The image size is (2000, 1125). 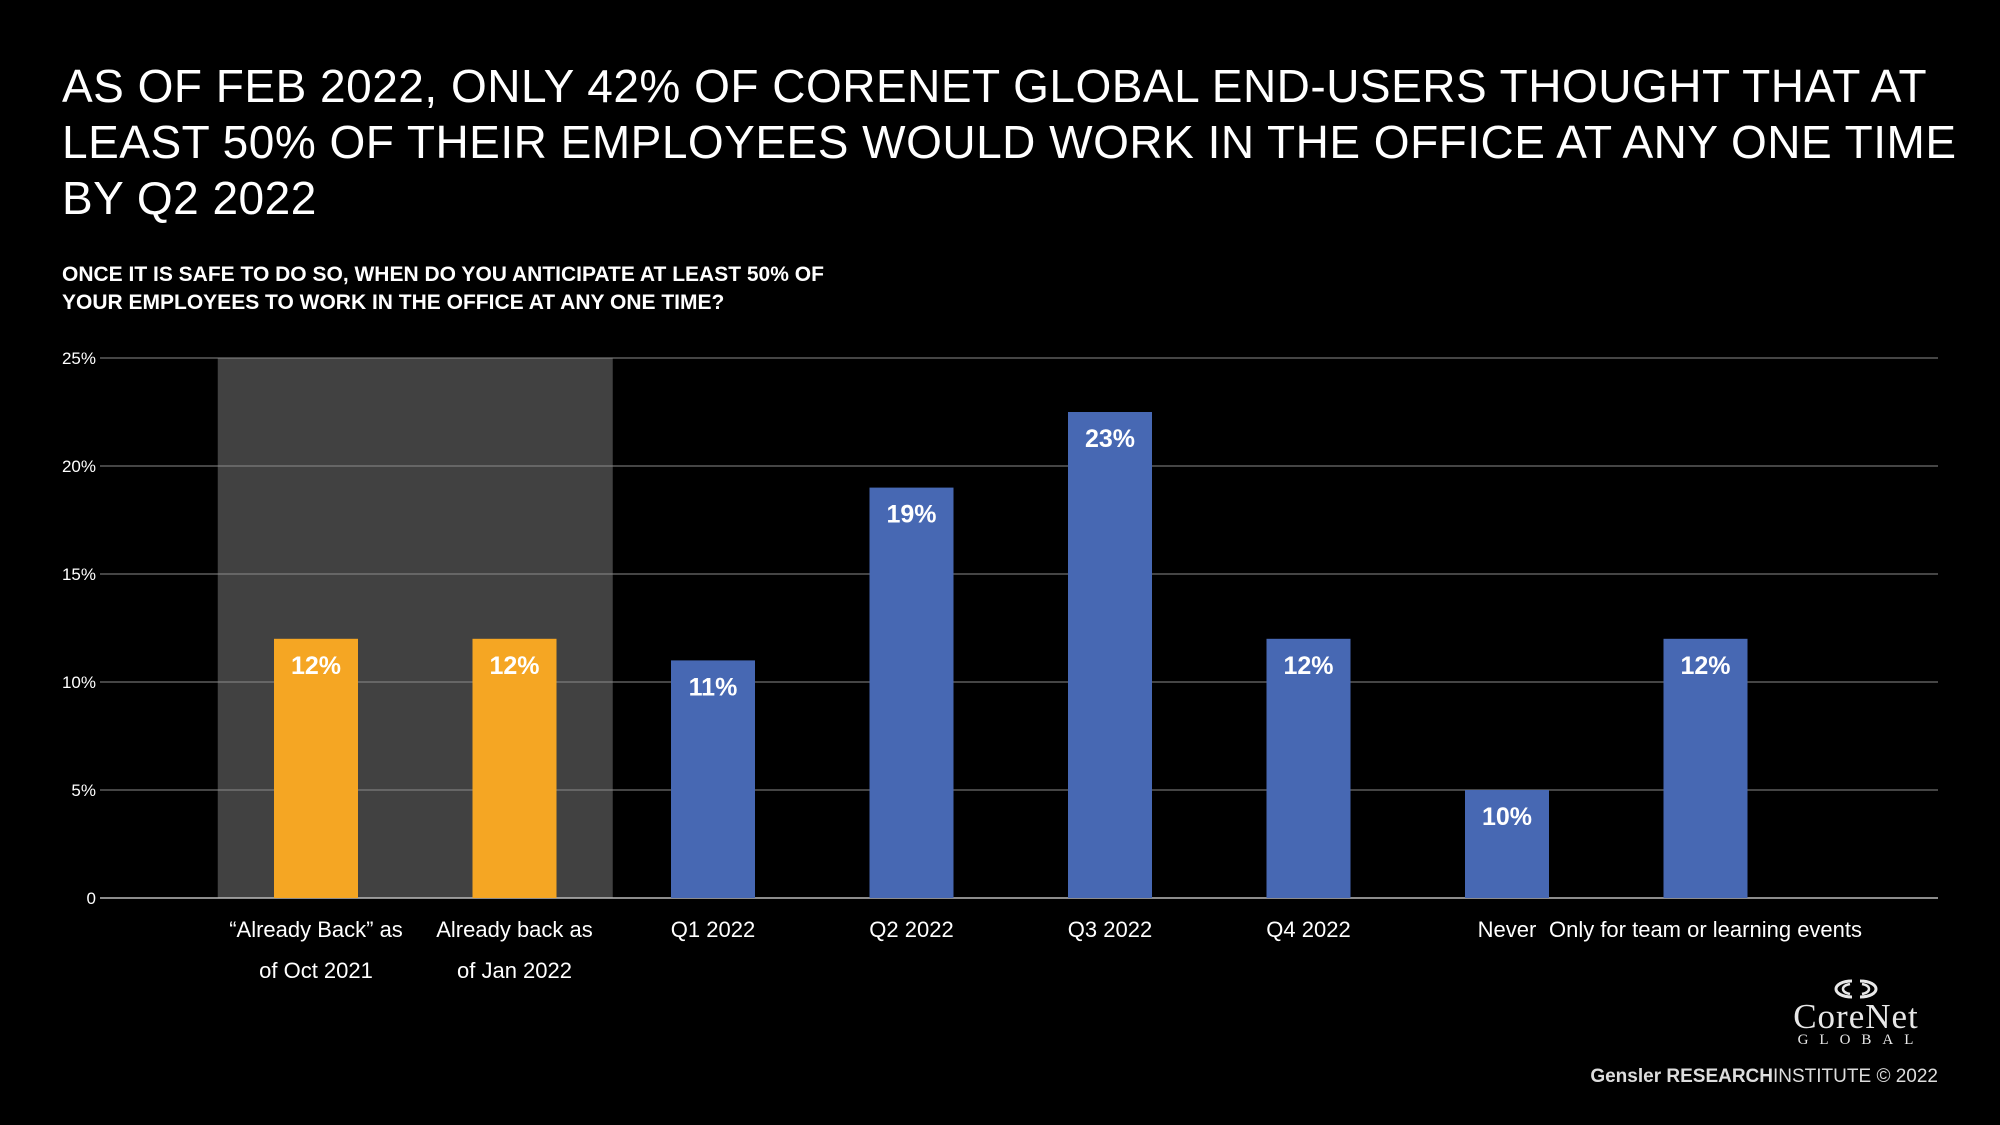 I want to click on data-label: 11%, so click(x=713, y=687).